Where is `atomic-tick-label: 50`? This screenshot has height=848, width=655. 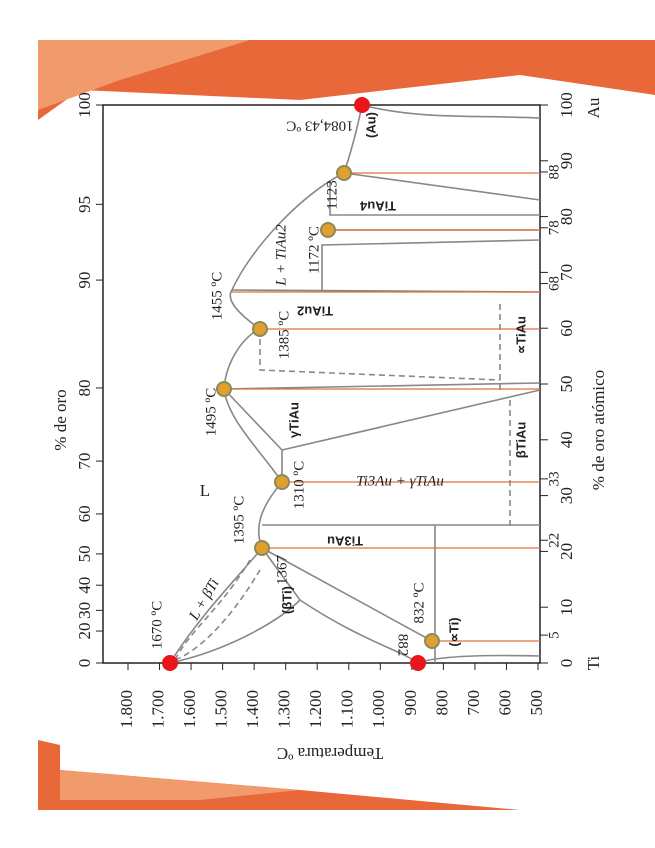
atomic-tick-label: 50 is located at coordinates (566, 384).